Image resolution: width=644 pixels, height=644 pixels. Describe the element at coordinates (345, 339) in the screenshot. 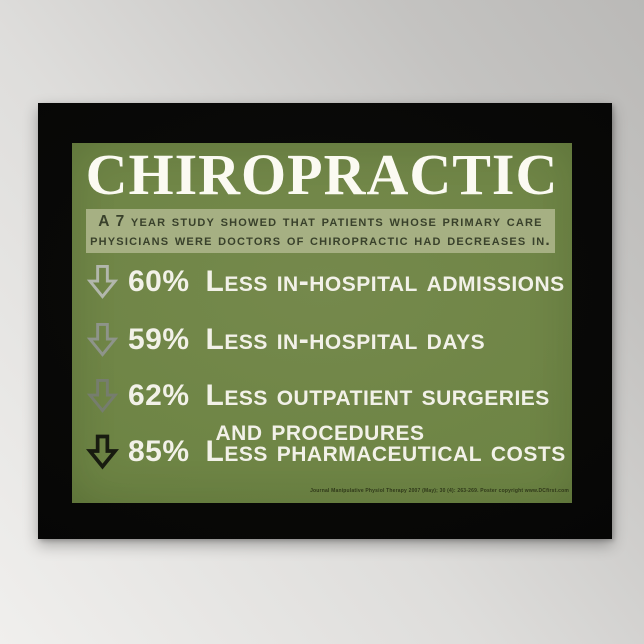

I see `stat-label: Less in-hospital days` at that location.